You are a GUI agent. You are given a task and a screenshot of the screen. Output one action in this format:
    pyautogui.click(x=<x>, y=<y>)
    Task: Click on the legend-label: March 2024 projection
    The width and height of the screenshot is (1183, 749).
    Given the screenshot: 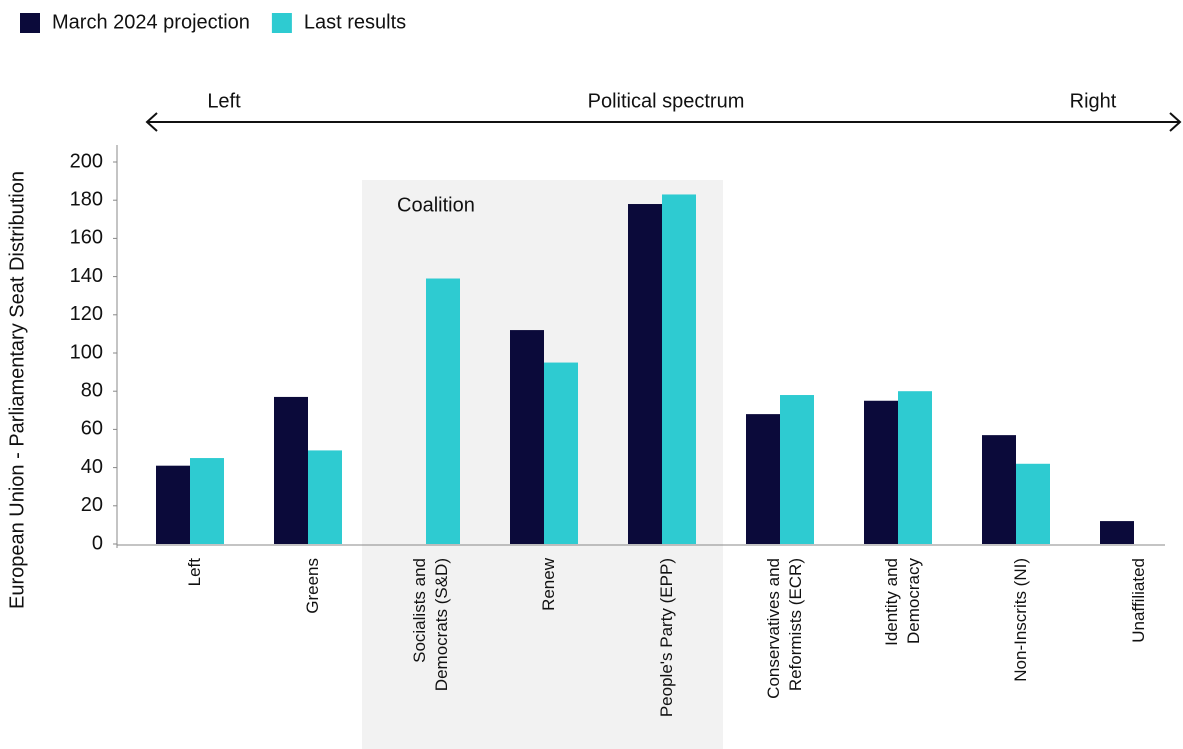 What is the action you would take?
    pyautogui.click(x=151, y=22)
    